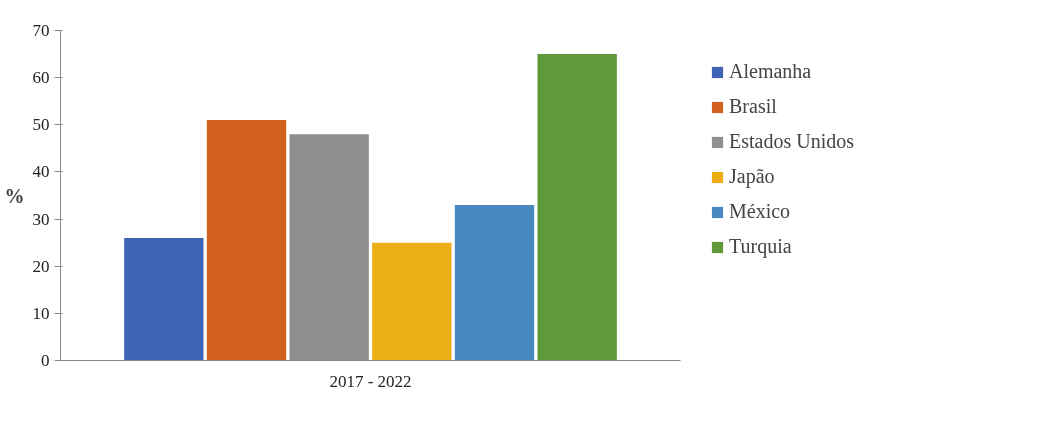 The height and width of the screenshot is (446, 1061). I want to click on x-tick-label: 2017 - 2022, so click(370, 381).